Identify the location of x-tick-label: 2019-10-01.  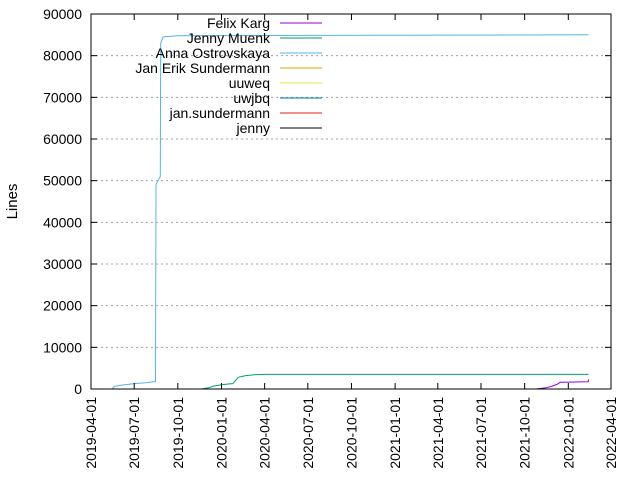
(178, 433).